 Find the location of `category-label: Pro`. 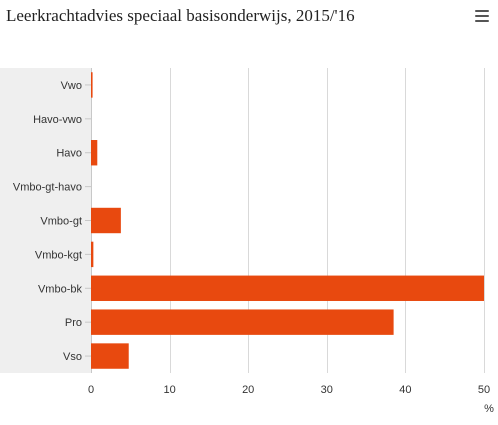

category-label: Pro is located at coordinates (73, 323).